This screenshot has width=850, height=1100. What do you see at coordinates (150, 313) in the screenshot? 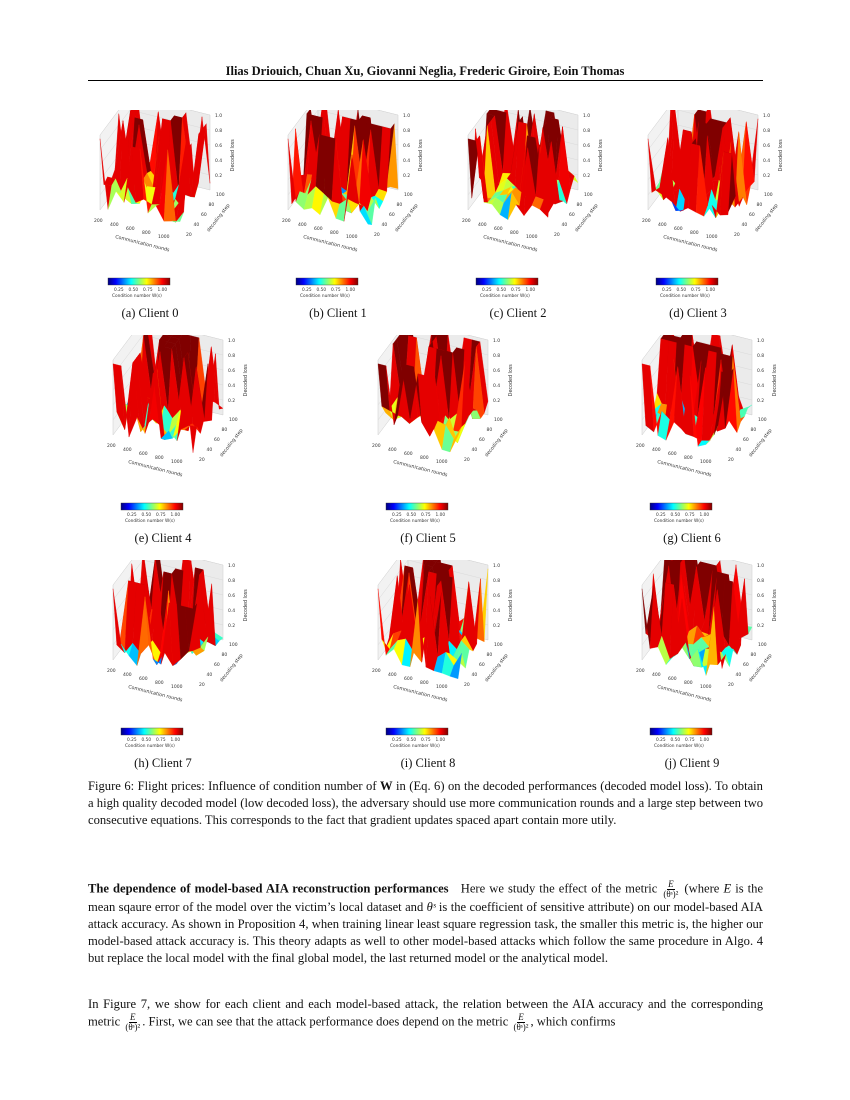
I see `subfigure-caption: (a) Client 0` at bounding box center [150, 313].